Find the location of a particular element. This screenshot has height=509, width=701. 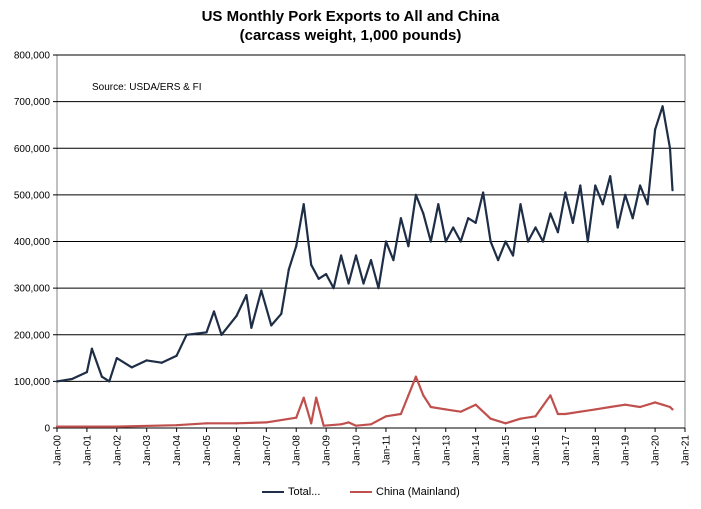

chart-title: US Monthly Pork Exports to All and China is located at coordinates (350, 16).